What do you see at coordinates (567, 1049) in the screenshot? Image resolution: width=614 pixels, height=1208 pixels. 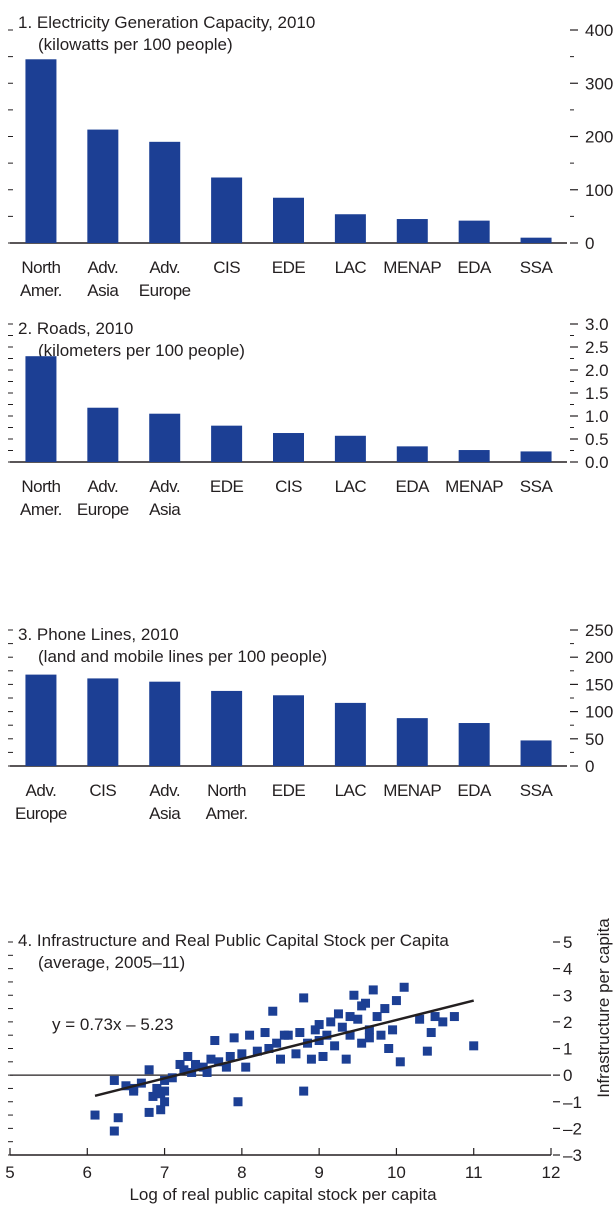 I see `y-tick-label: 1` at bounding box center [567, 1049].